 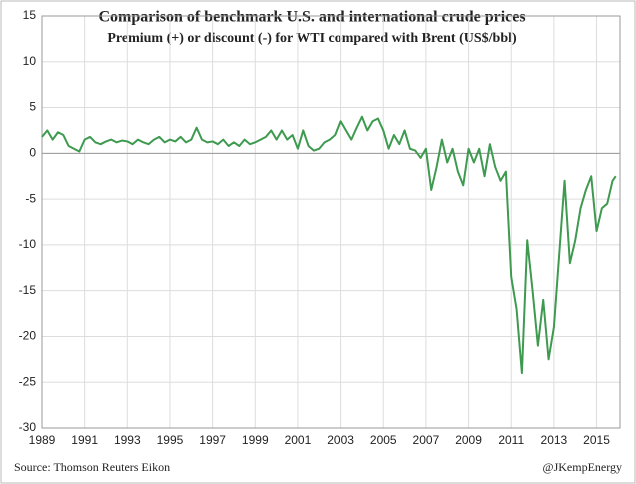 What do you see at coordinates (511, 440) in the screenshot?
I see `x-tick-label: 2011` at bounding box center [511, 440].